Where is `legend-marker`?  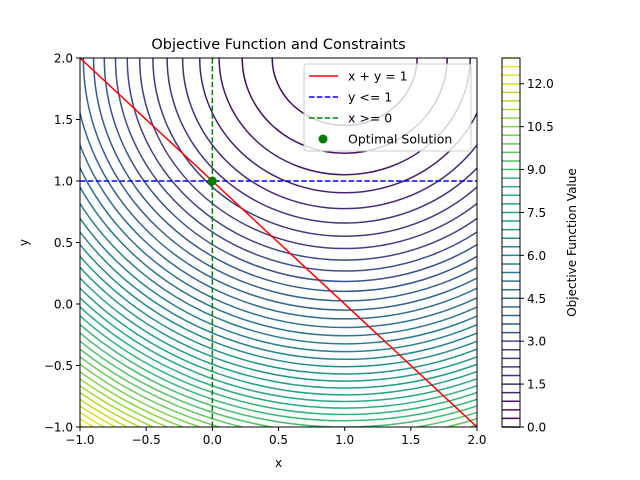
legend-marker is located at coordinates (323, 139).